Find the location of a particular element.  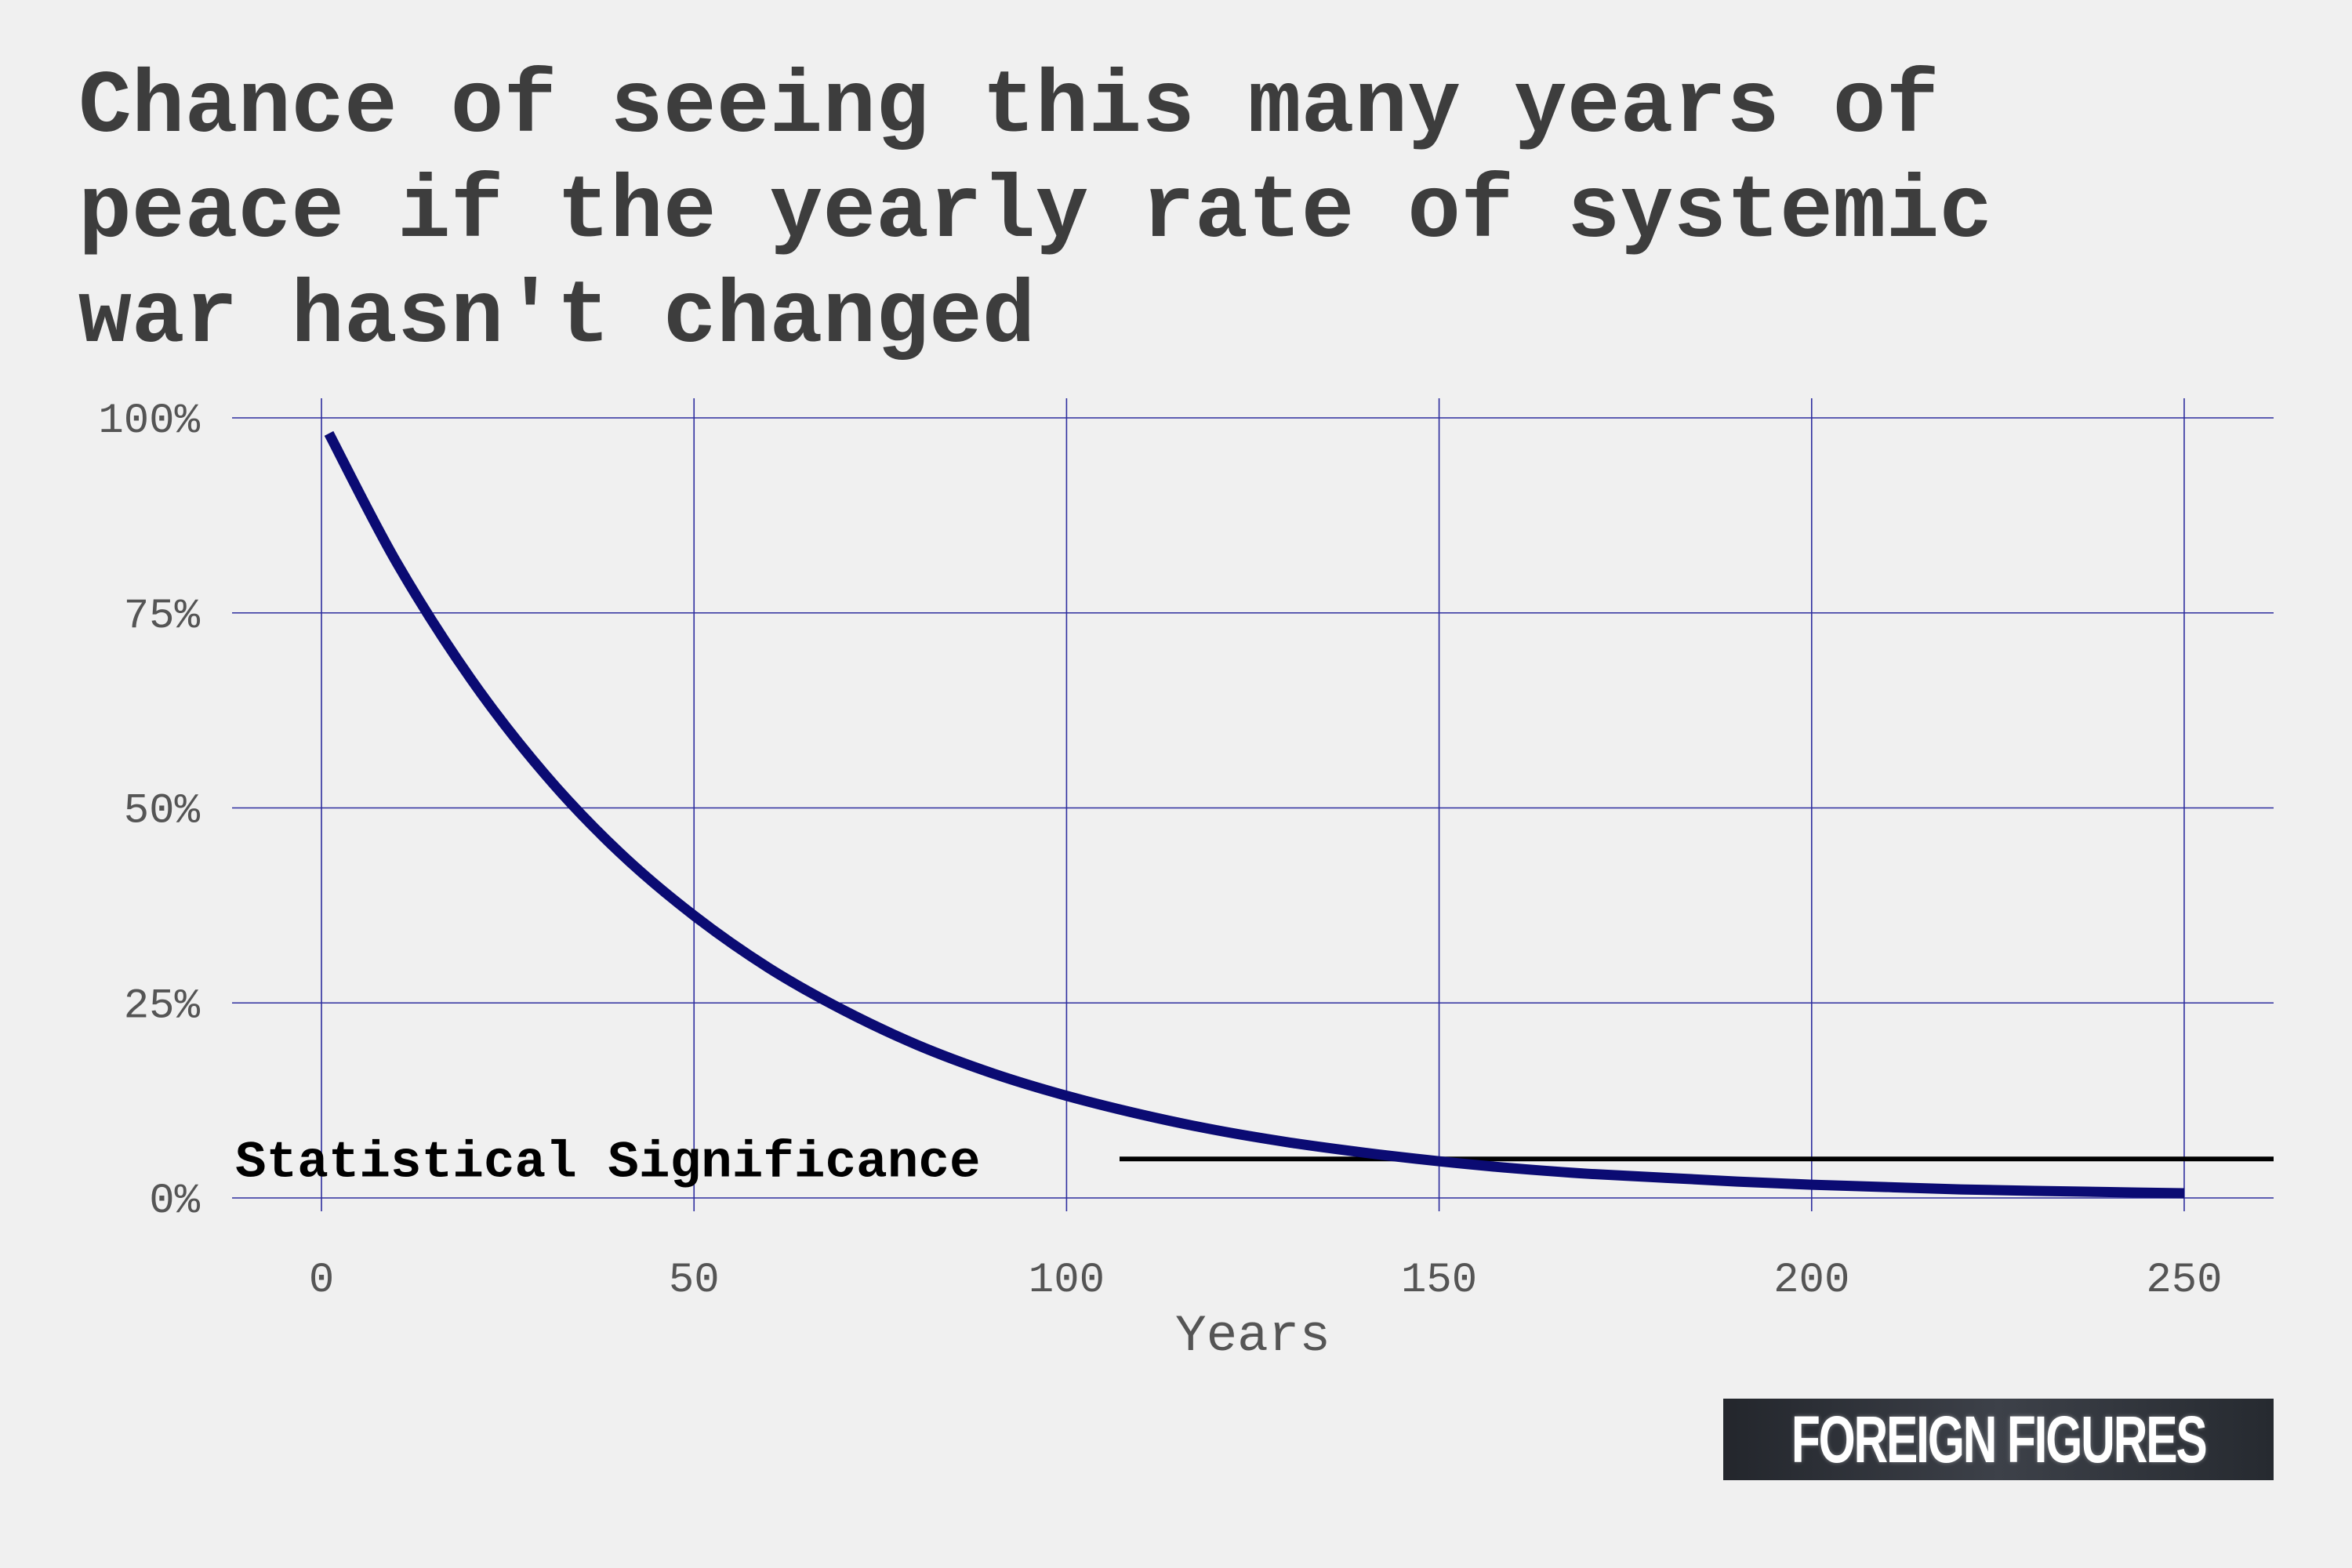

x-axis-title: Years is located at coordinates (1252, 1336).